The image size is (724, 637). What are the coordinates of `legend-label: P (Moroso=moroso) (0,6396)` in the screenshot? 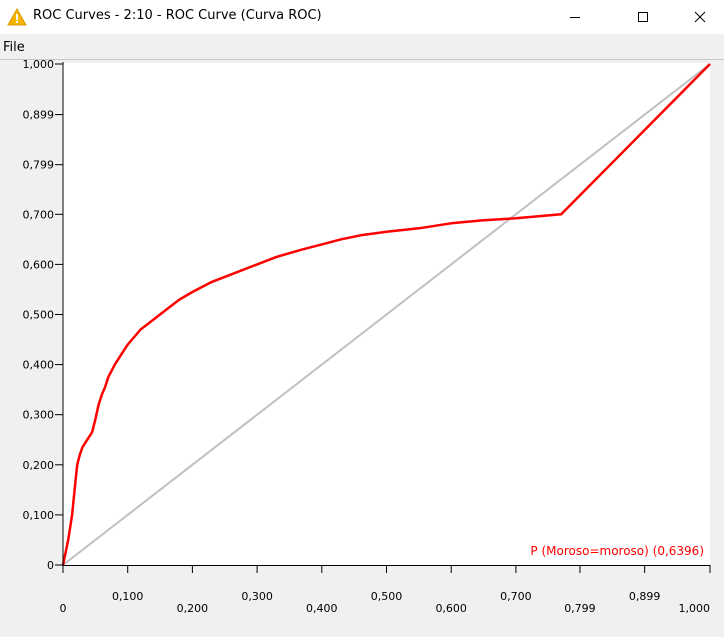 It's located at (617, 551).